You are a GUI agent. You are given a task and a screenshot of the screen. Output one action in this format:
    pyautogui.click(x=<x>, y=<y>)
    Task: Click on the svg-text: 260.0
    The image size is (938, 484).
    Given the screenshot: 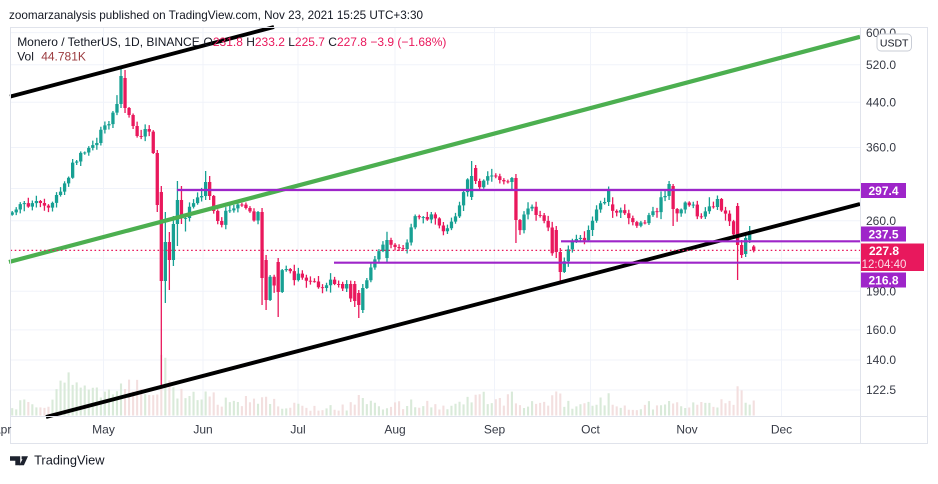 What is the action you would take?
    pyautogui.click(x=881, y=221)
    